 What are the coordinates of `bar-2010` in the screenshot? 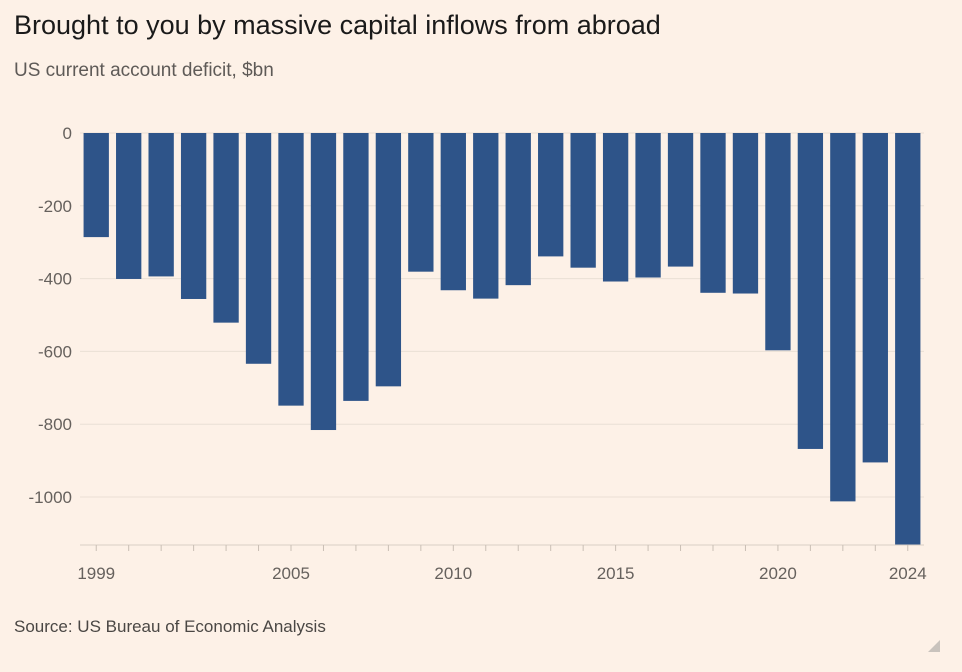 It's located at (453, 212).